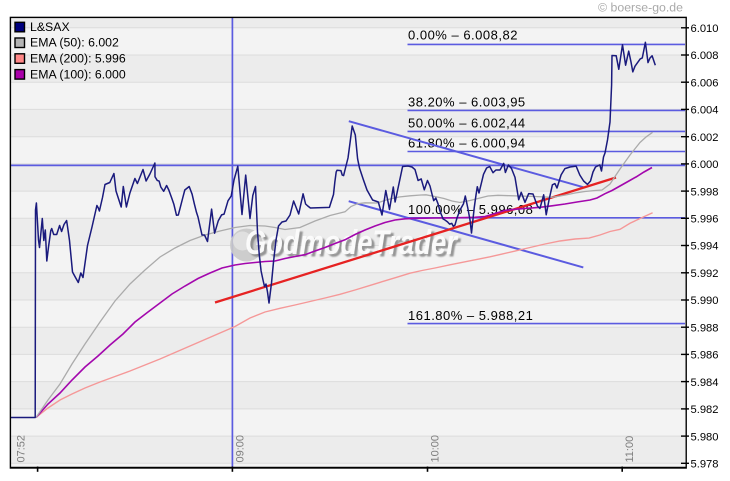 Image resolution: width=730 pixels, height=481 pixels. What do you see at coordinates (705, 111) in the screenshot?
I see `svg-text: 6.004` at bounding box center [705, 111].